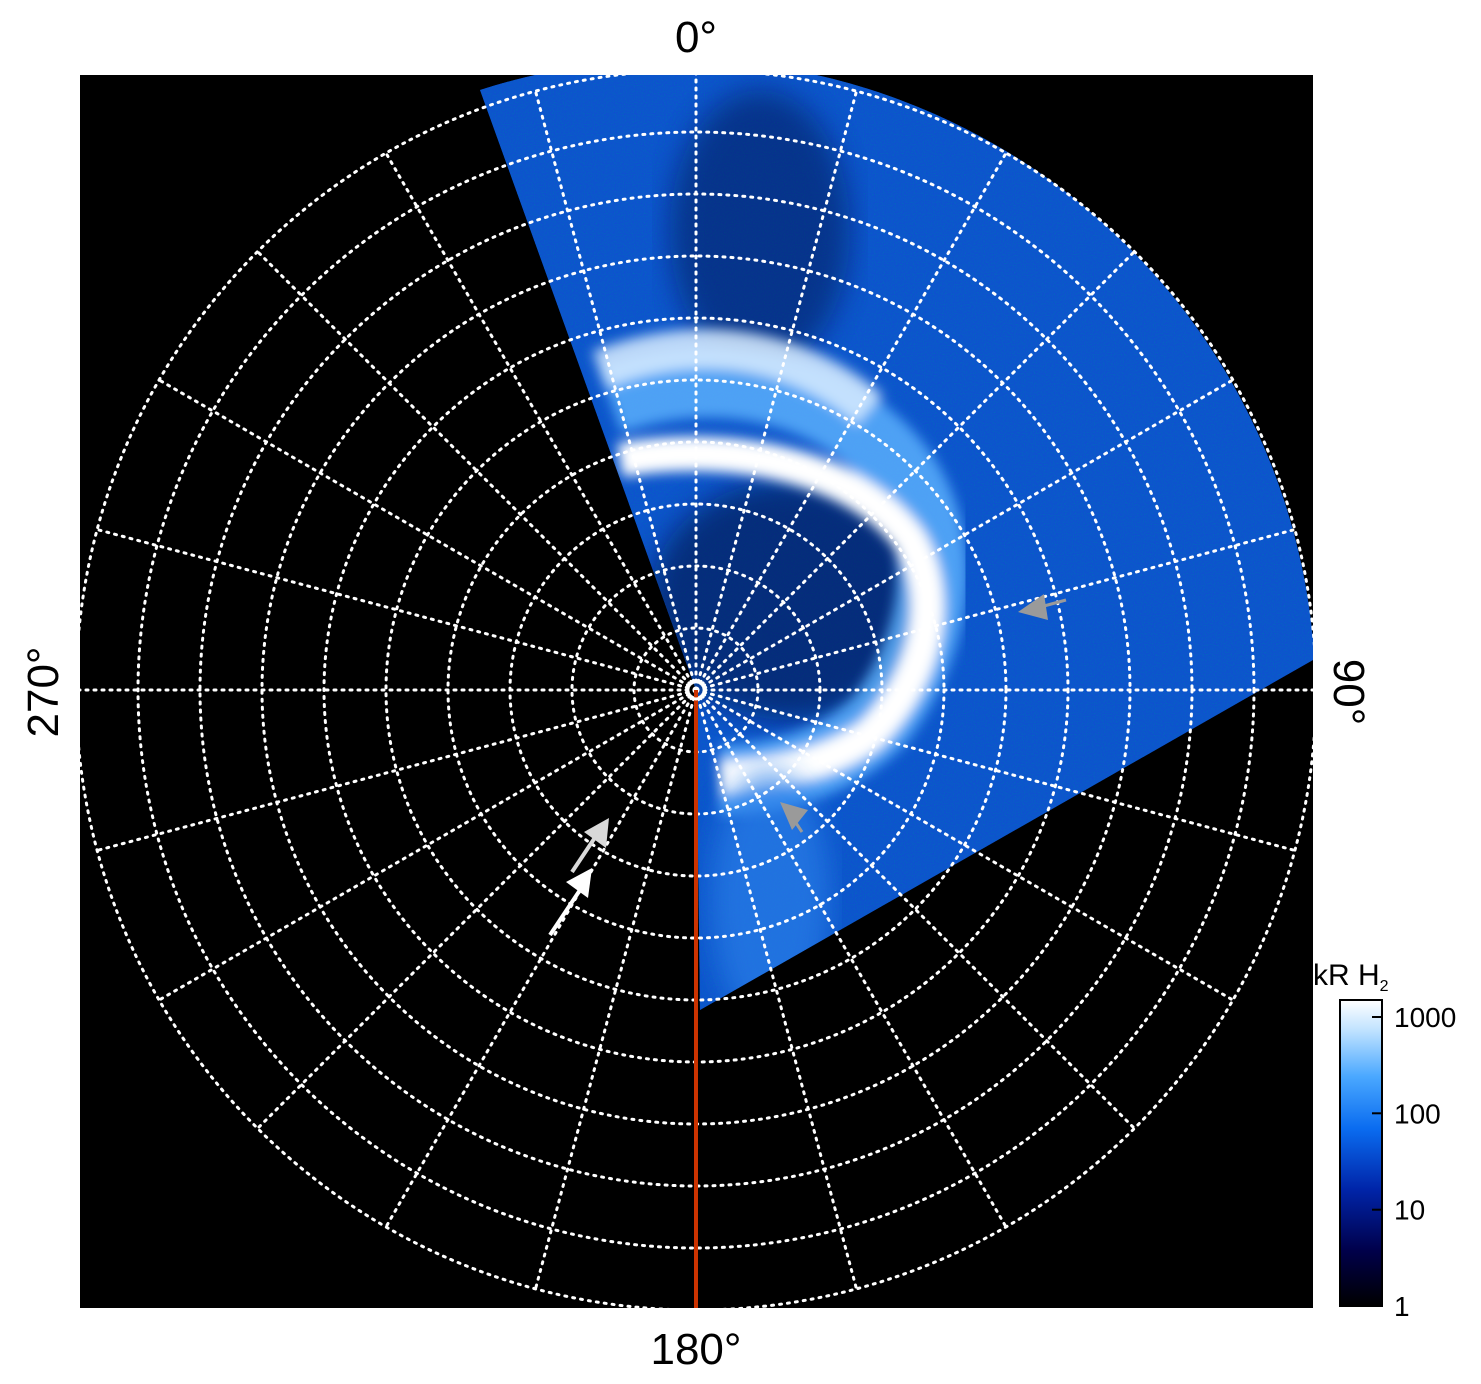 The width and height of the screenshot is (1481, 1384). What do you see at coordinates (1402, 1306) in the screenshot?
I see `colorbar-tick-label: 1` at bounding box center [1402, 1306].